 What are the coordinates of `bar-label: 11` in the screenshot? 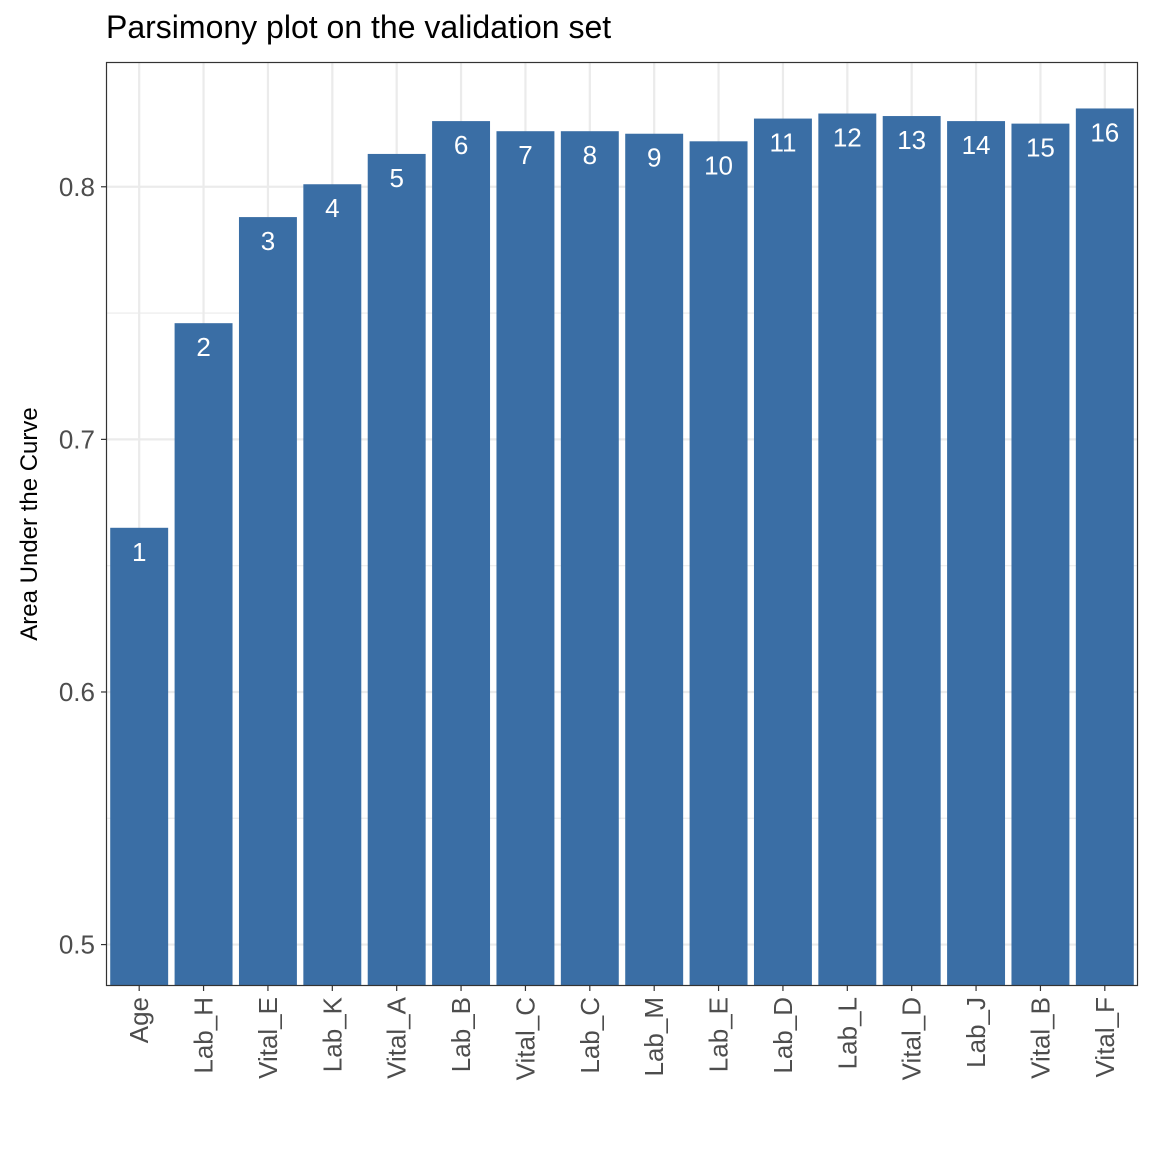 It's located at (782, 143).